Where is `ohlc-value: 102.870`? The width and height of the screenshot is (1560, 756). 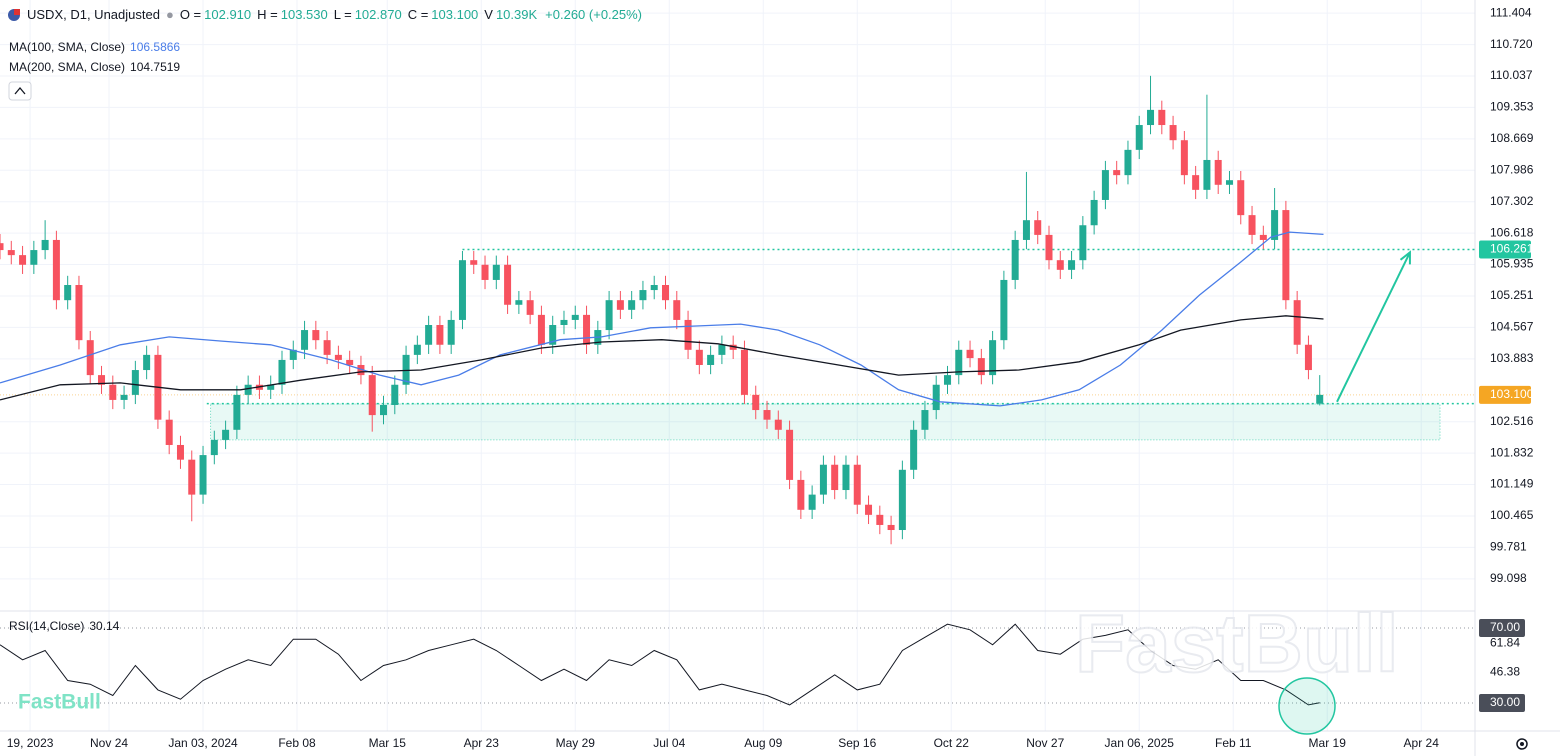 ohlc-value: 102.870 is located at coordinates (378, 14).